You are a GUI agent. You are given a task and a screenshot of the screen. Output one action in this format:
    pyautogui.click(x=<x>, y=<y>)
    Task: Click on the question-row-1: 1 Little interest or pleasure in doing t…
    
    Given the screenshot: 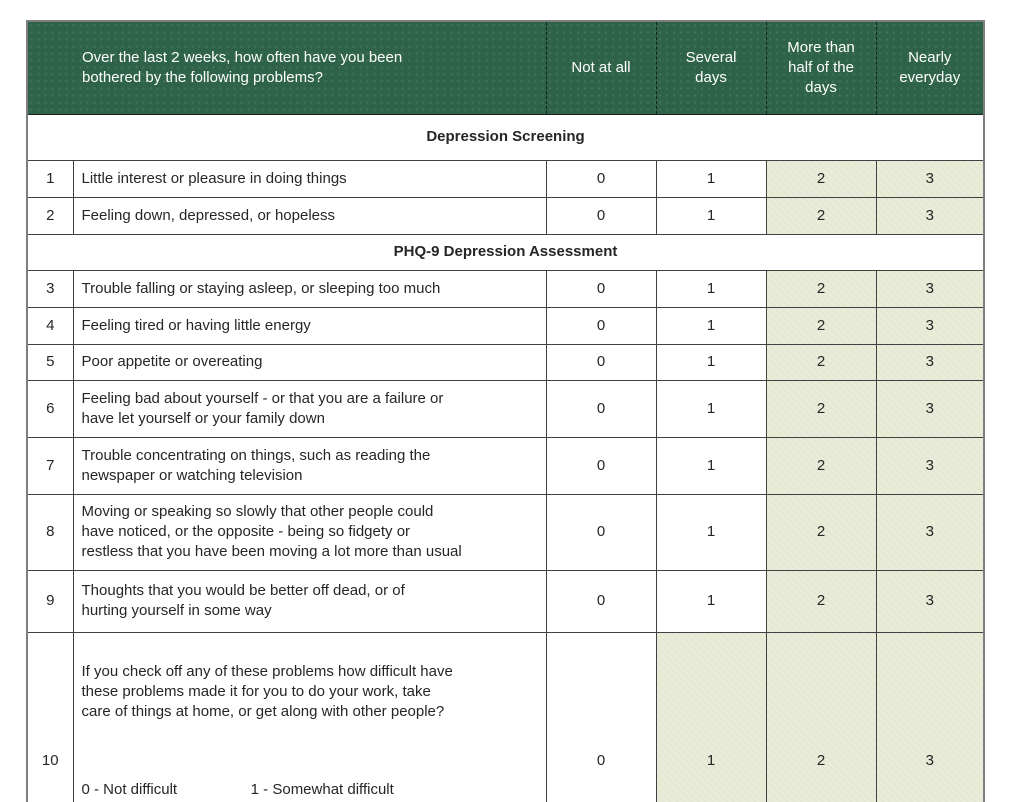 What is the action you would take?
    pyautogui.click(x=505, y=178)
    